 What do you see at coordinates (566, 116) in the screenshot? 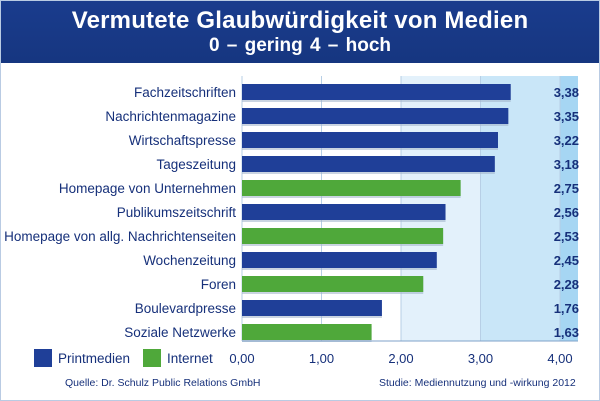
I see `value-label: 3,35` at bounding box center [566, 116].